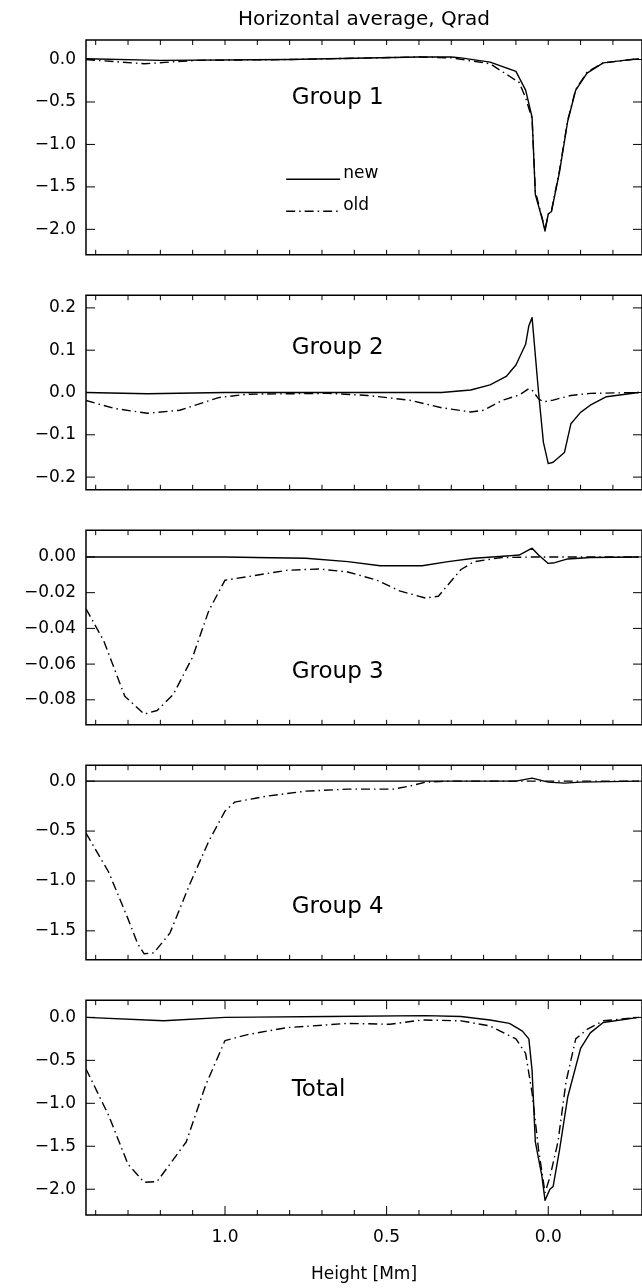 This screenshot has width=642, height=1288. What do you see at coordinates (548, 1235) in the screenshot?
I see `x-tick-label: 0.0` at bounding box center [548, 1235].